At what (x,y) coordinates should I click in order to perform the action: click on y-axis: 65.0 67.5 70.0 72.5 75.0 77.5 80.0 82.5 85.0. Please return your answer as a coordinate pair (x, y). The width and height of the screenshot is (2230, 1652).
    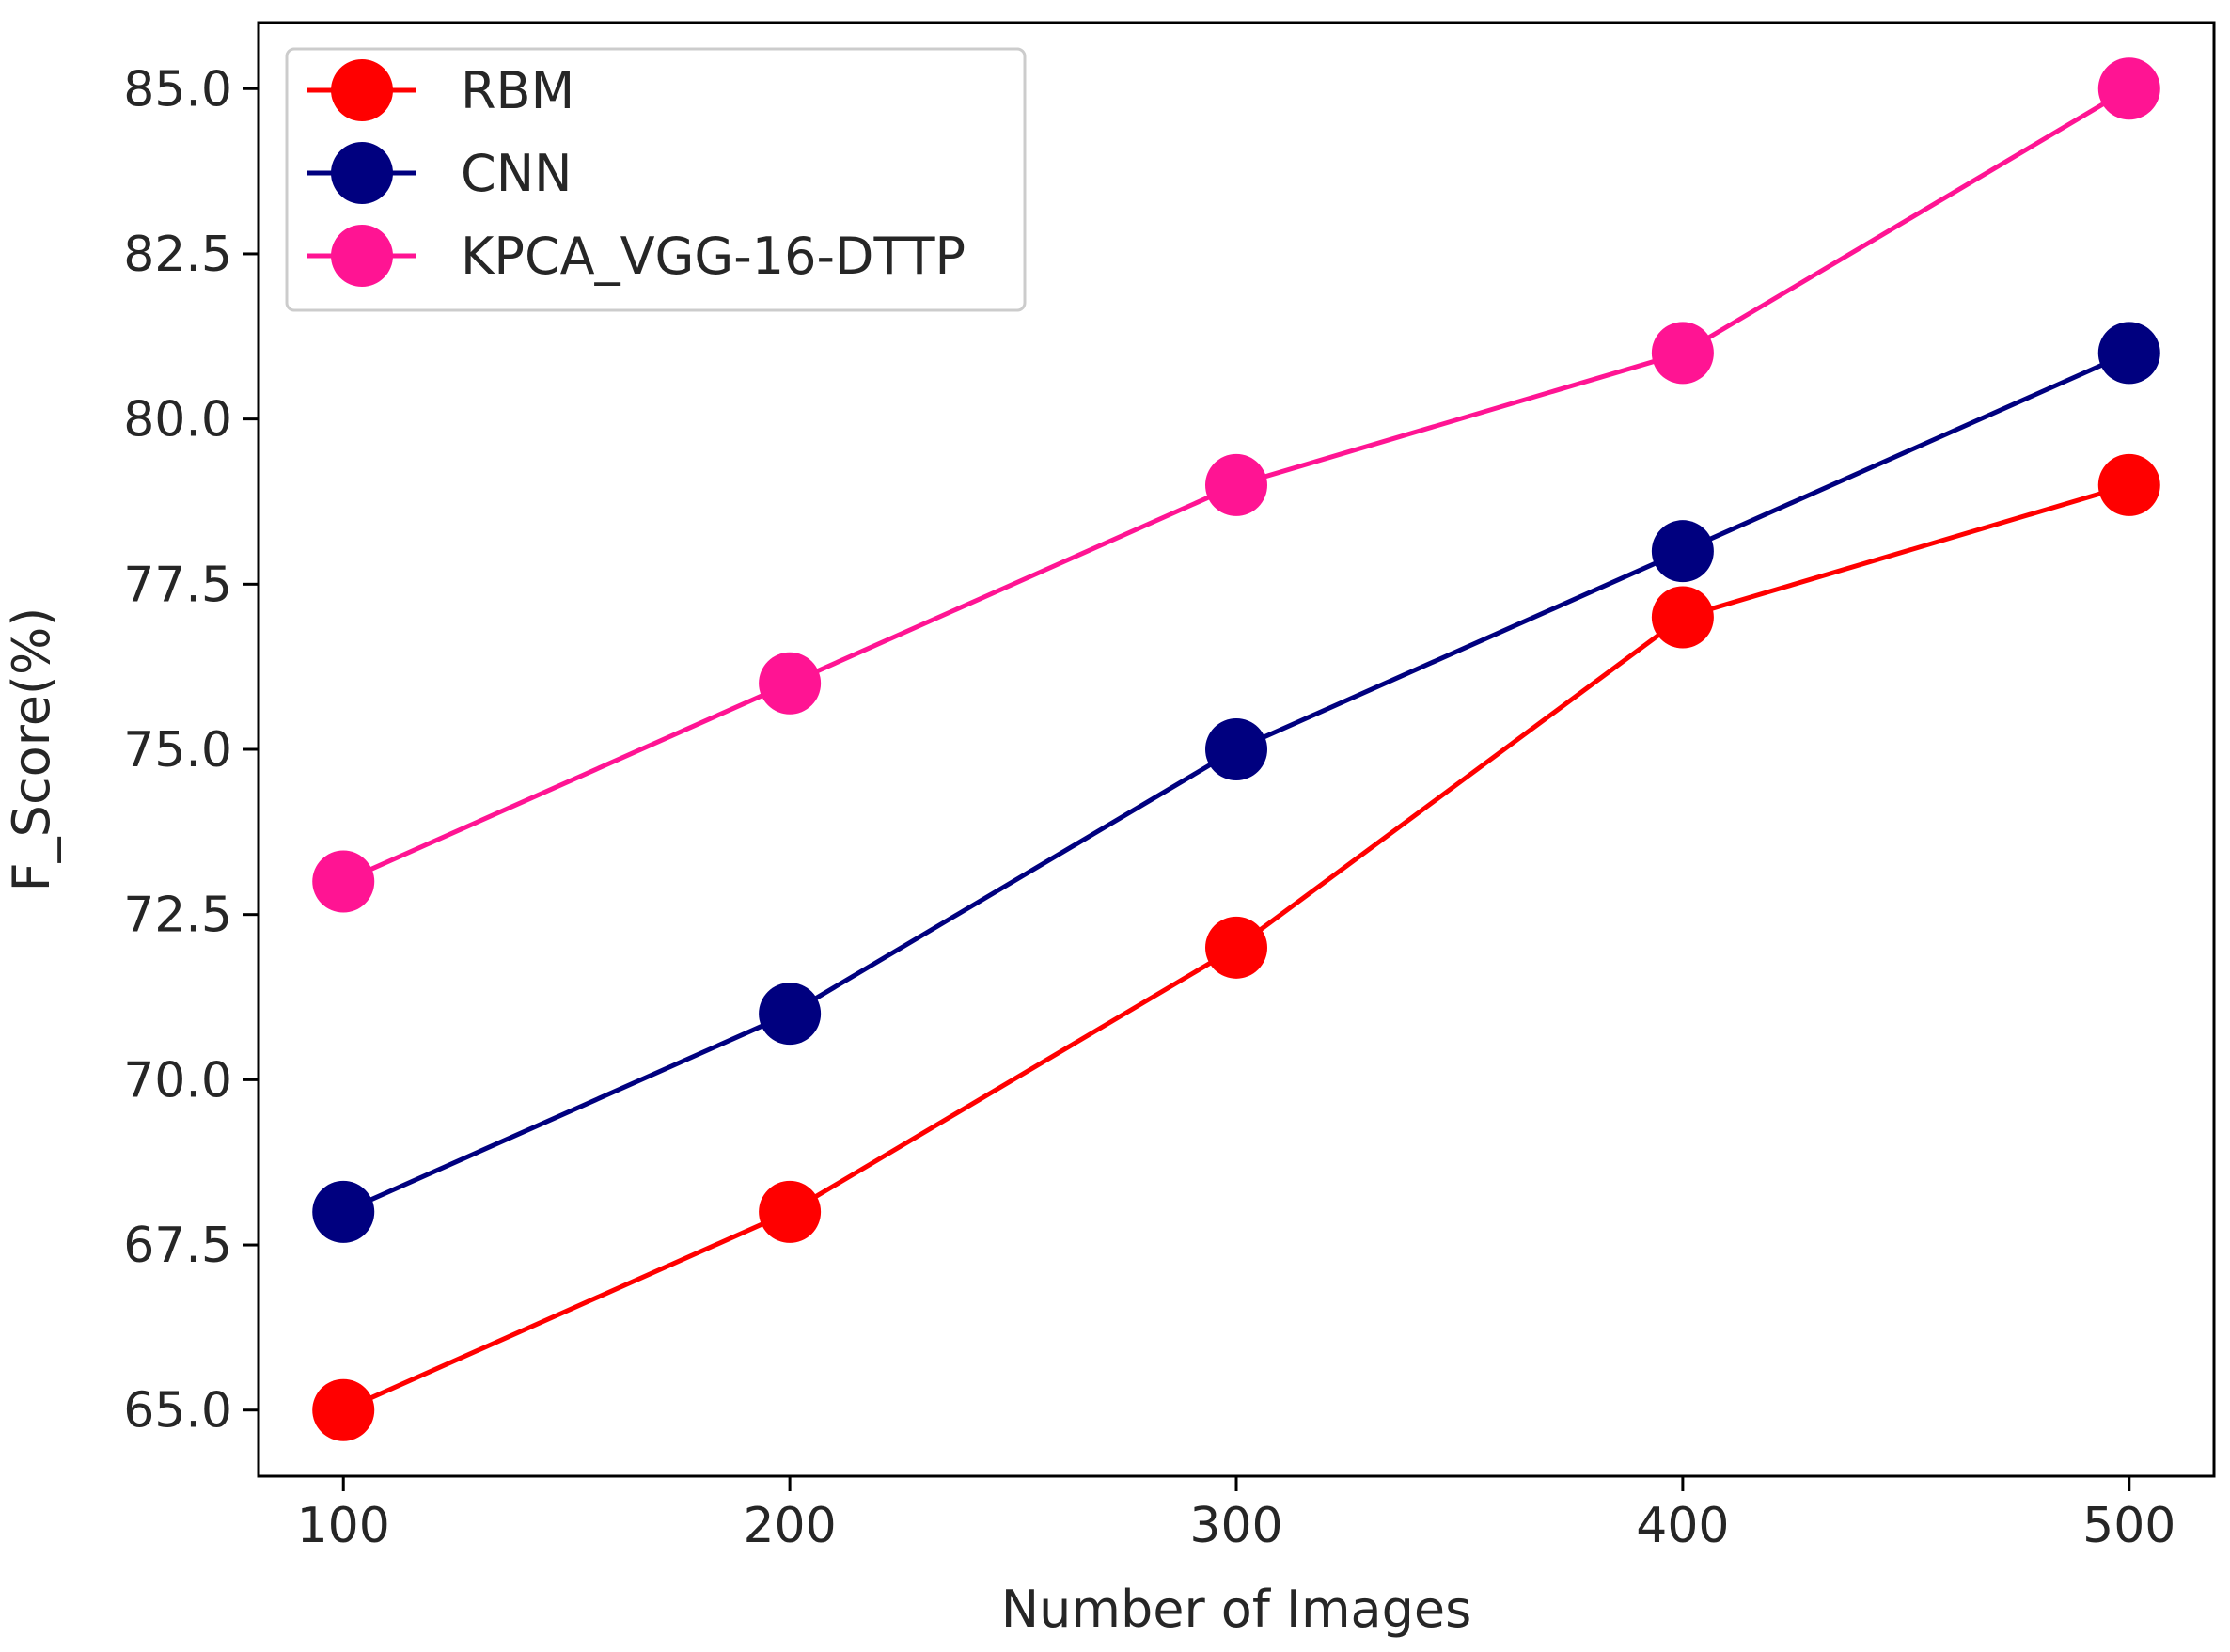
    Looking at the image, I should click on (191, 751).